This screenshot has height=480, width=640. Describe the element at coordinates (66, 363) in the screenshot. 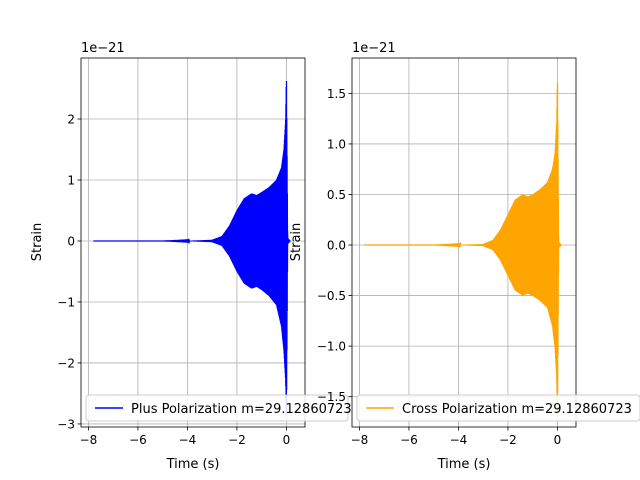

I see `plus-y-tick-label: −2` at that location.